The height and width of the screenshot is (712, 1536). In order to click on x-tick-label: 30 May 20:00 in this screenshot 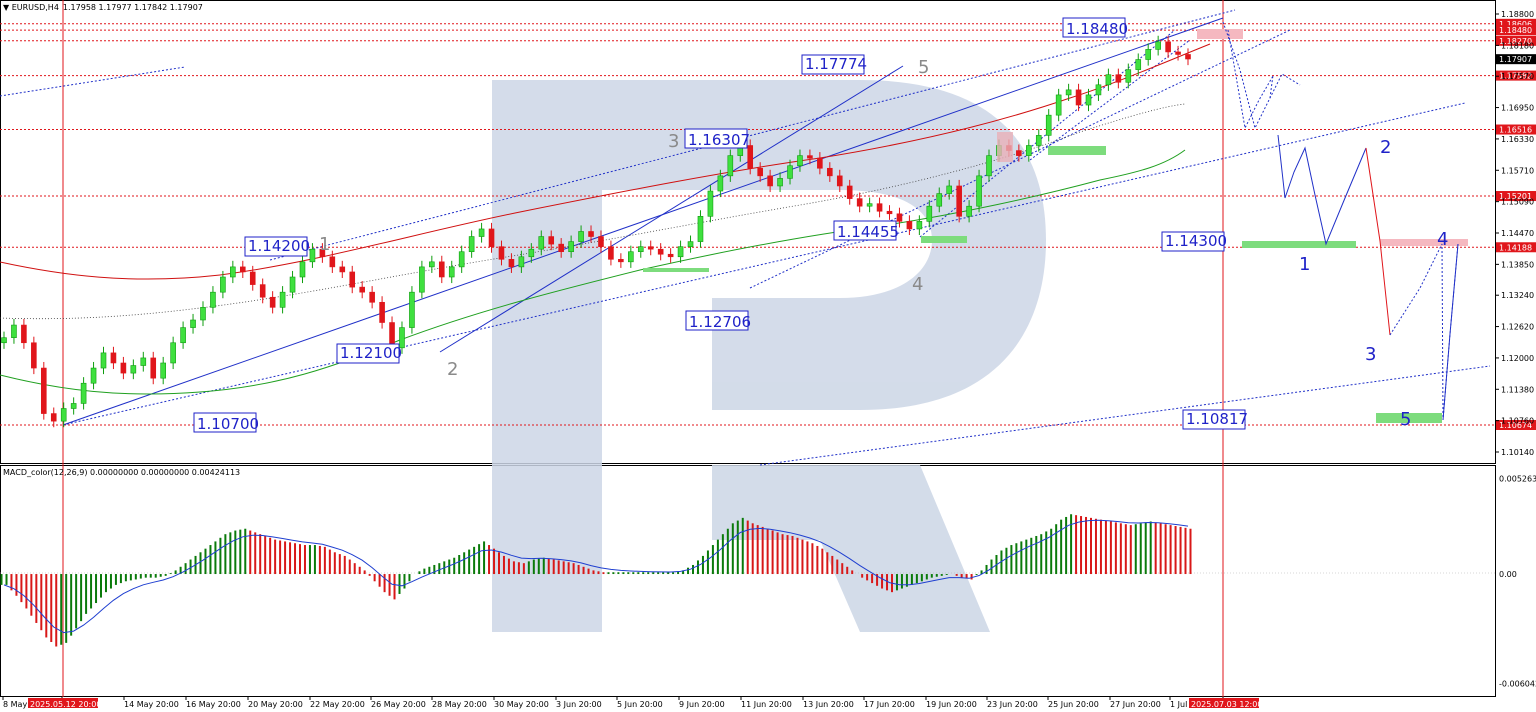, I will do `click(521, 704)`.